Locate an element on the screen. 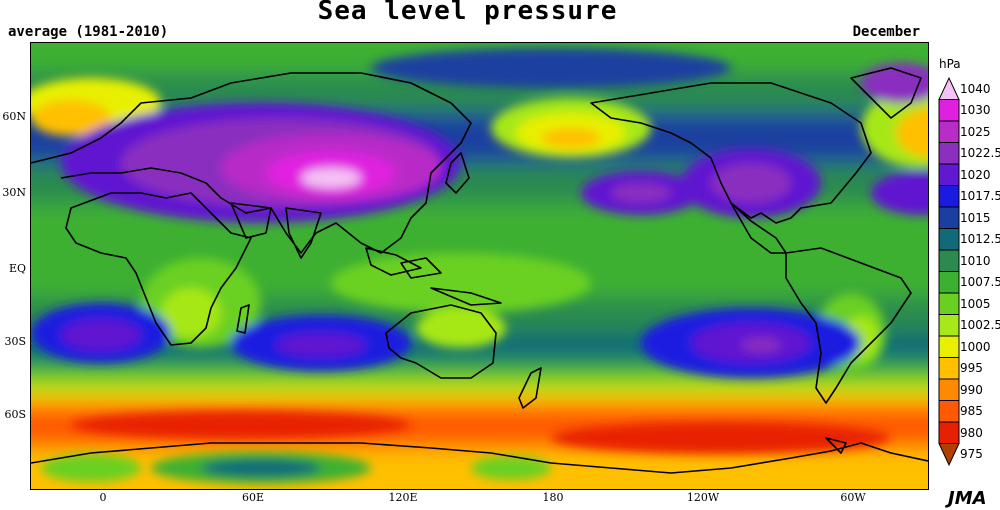  legend-swatch-1002.5 is located at coordinates (949, 325).